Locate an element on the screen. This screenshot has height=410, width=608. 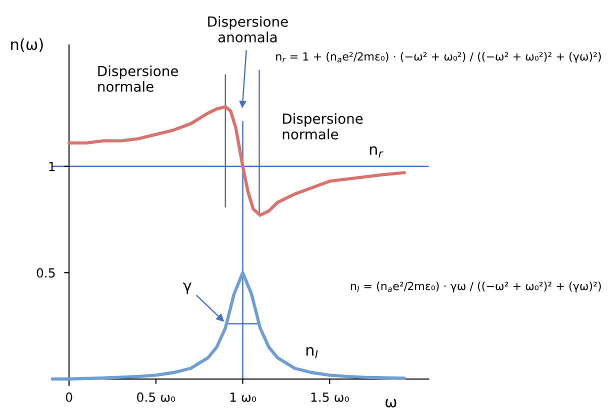
x-tick-label: 0.5 ω₀ is located at coordinates (156, 397).